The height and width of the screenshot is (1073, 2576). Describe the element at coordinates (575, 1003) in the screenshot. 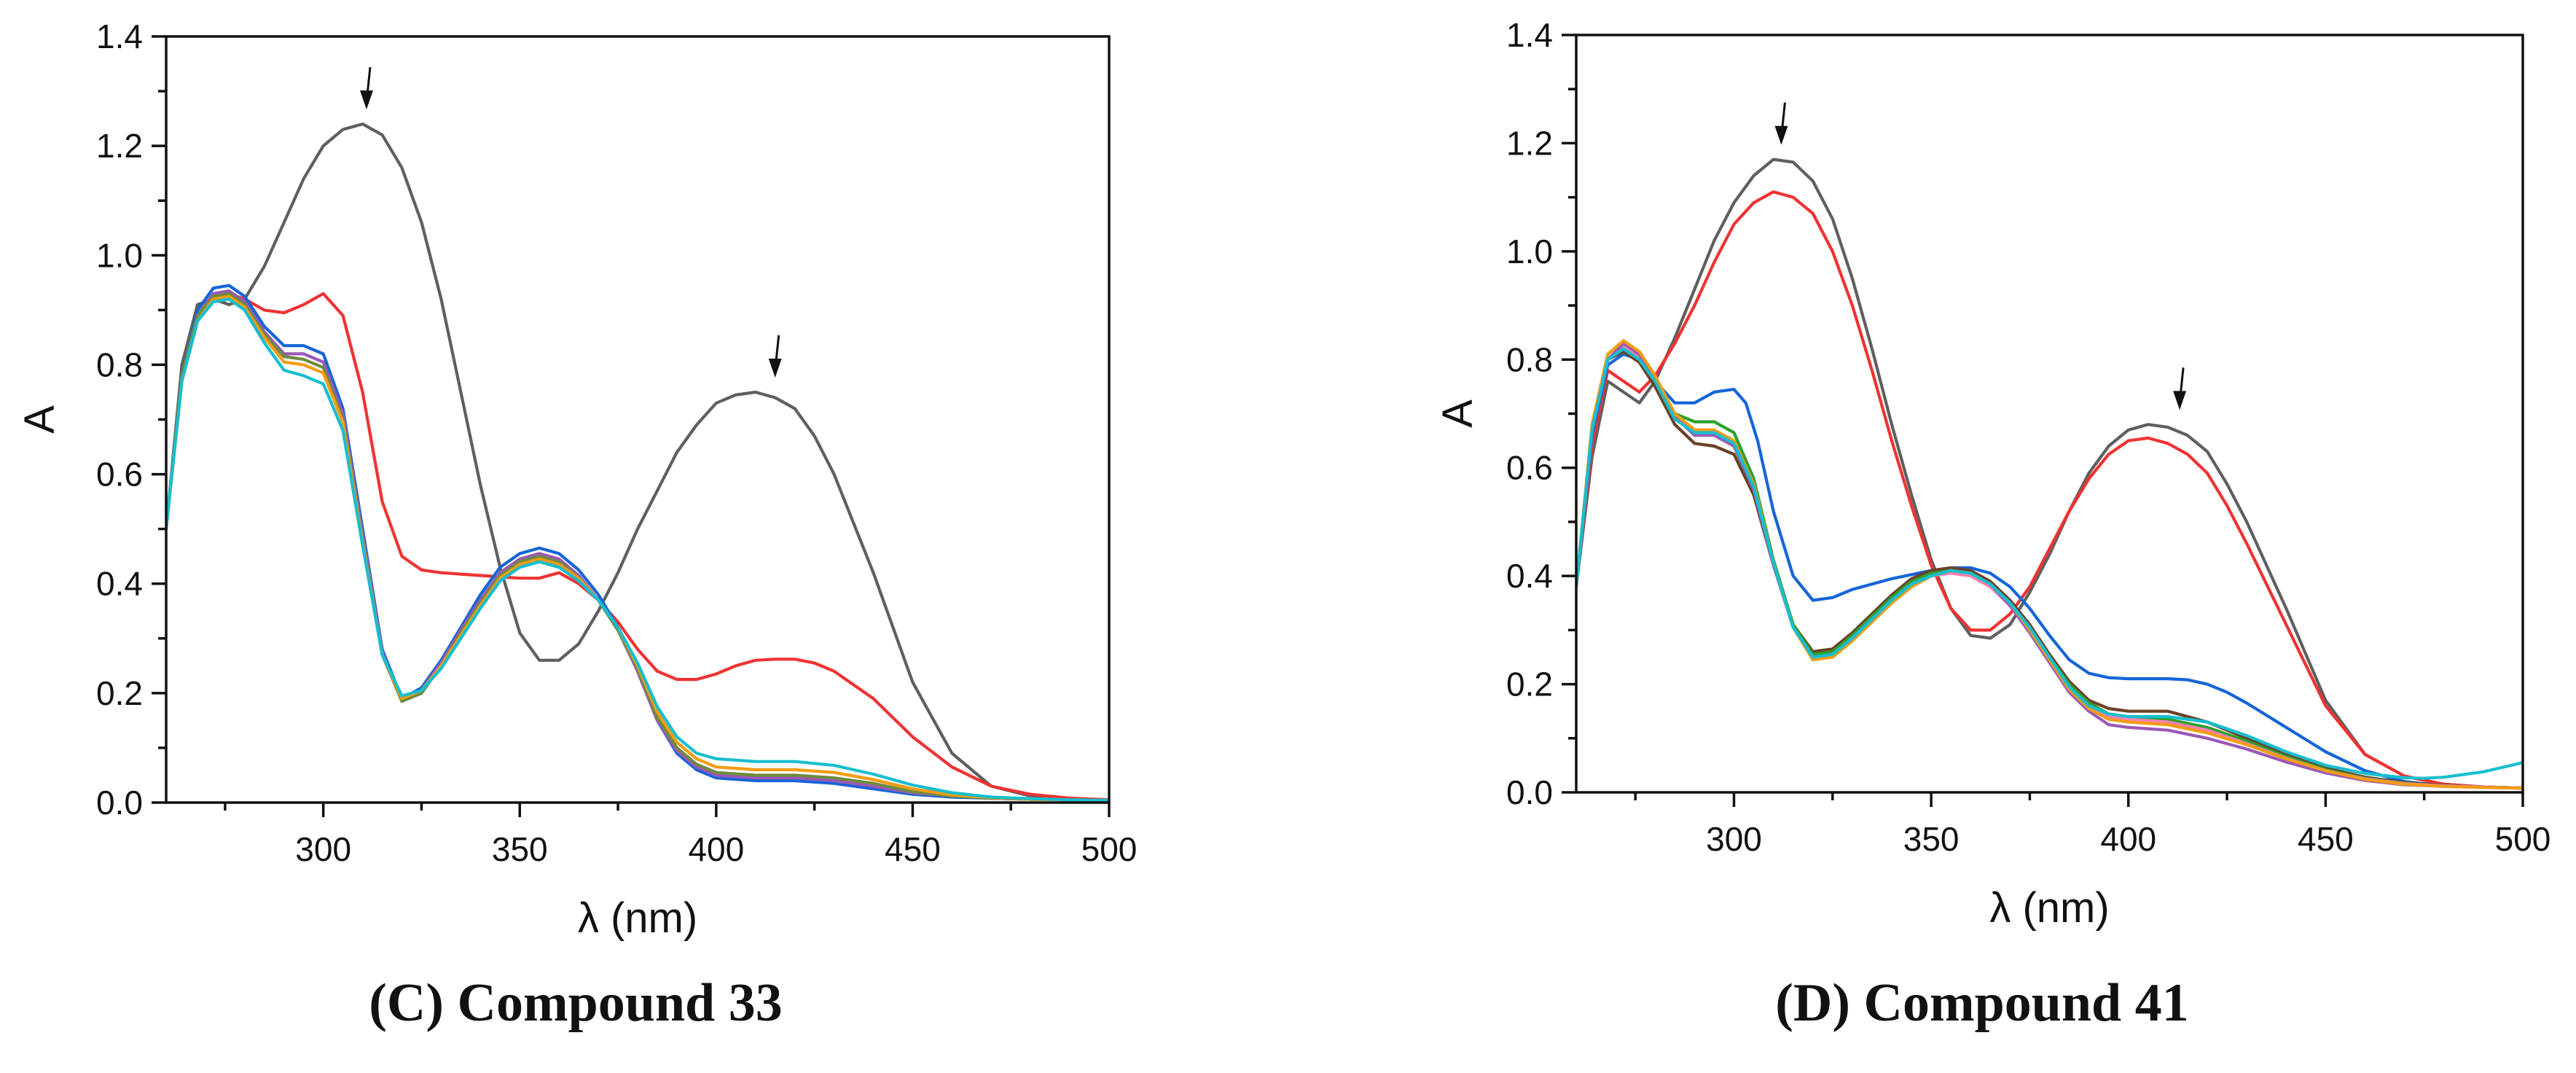

I see `panel-caption: (C) Compound 33` at that location.